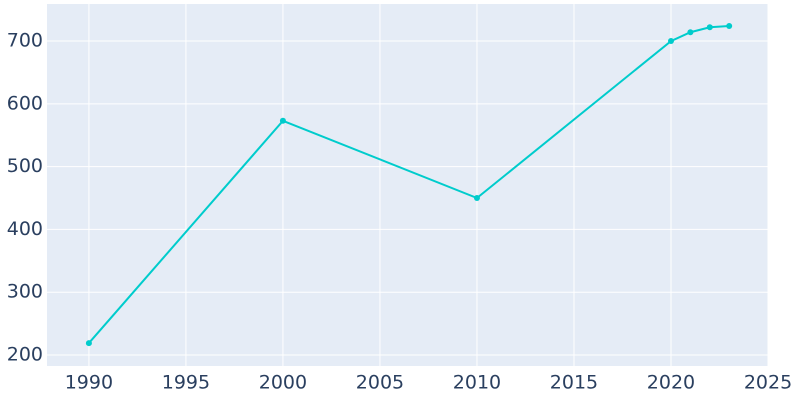  Describe the element at coordinates (25, 355) in the screenshot. I see `y-tick-label: 200` at that location.